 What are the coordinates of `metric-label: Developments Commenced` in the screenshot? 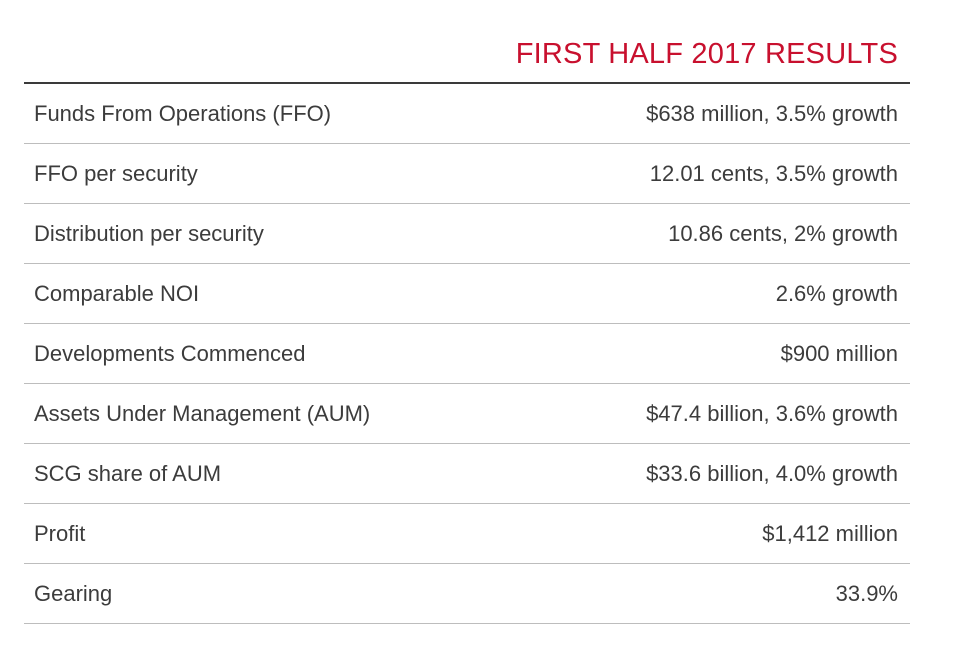 It's located at (170, 353).